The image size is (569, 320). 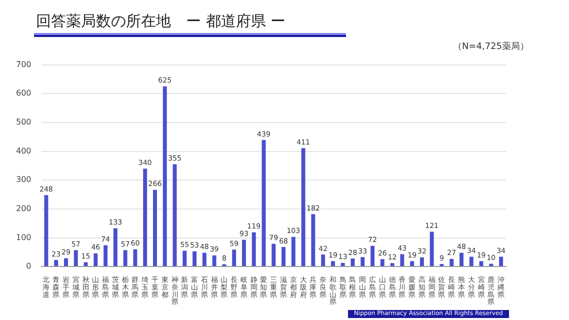 What do you see at coordinates (24, 93) in the screenshot?
I see `y-tick-label: 600` at bounding box center [24, 93].